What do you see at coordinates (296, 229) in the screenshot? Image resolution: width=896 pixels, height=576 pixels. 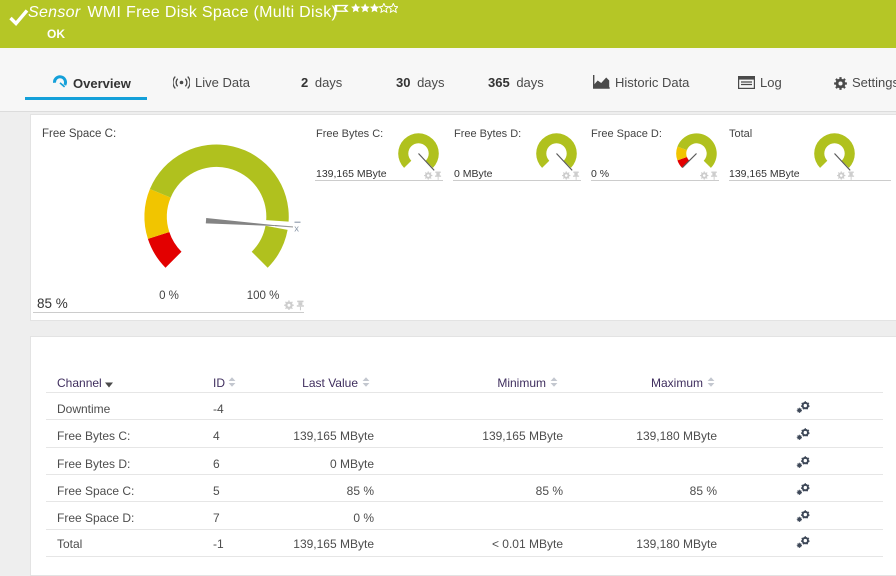 I see `svg-text: x` at bounding box center [296, 229].